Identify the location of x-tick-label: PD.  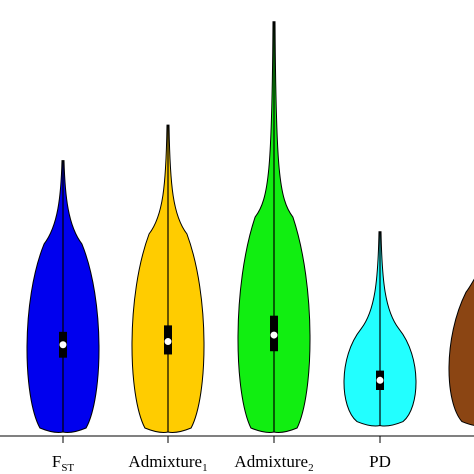
(380, 461).